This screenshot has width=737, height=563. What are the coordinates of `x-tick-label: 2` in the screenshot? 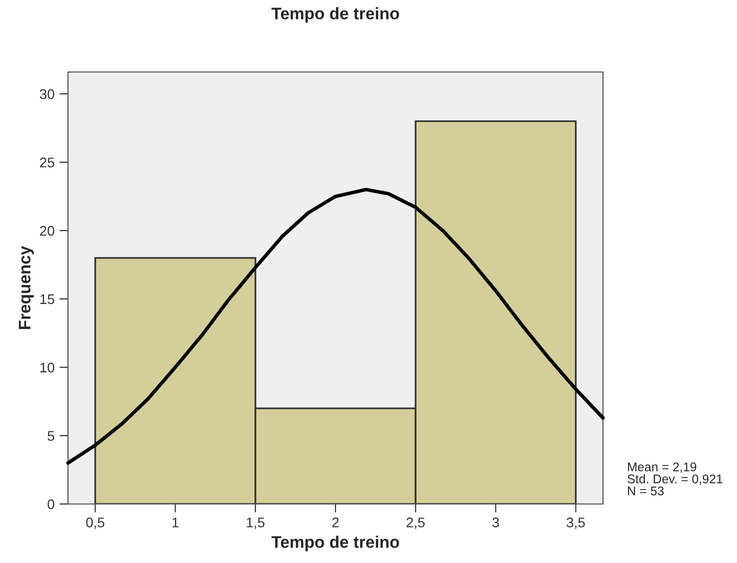 It's located at (335, 523).